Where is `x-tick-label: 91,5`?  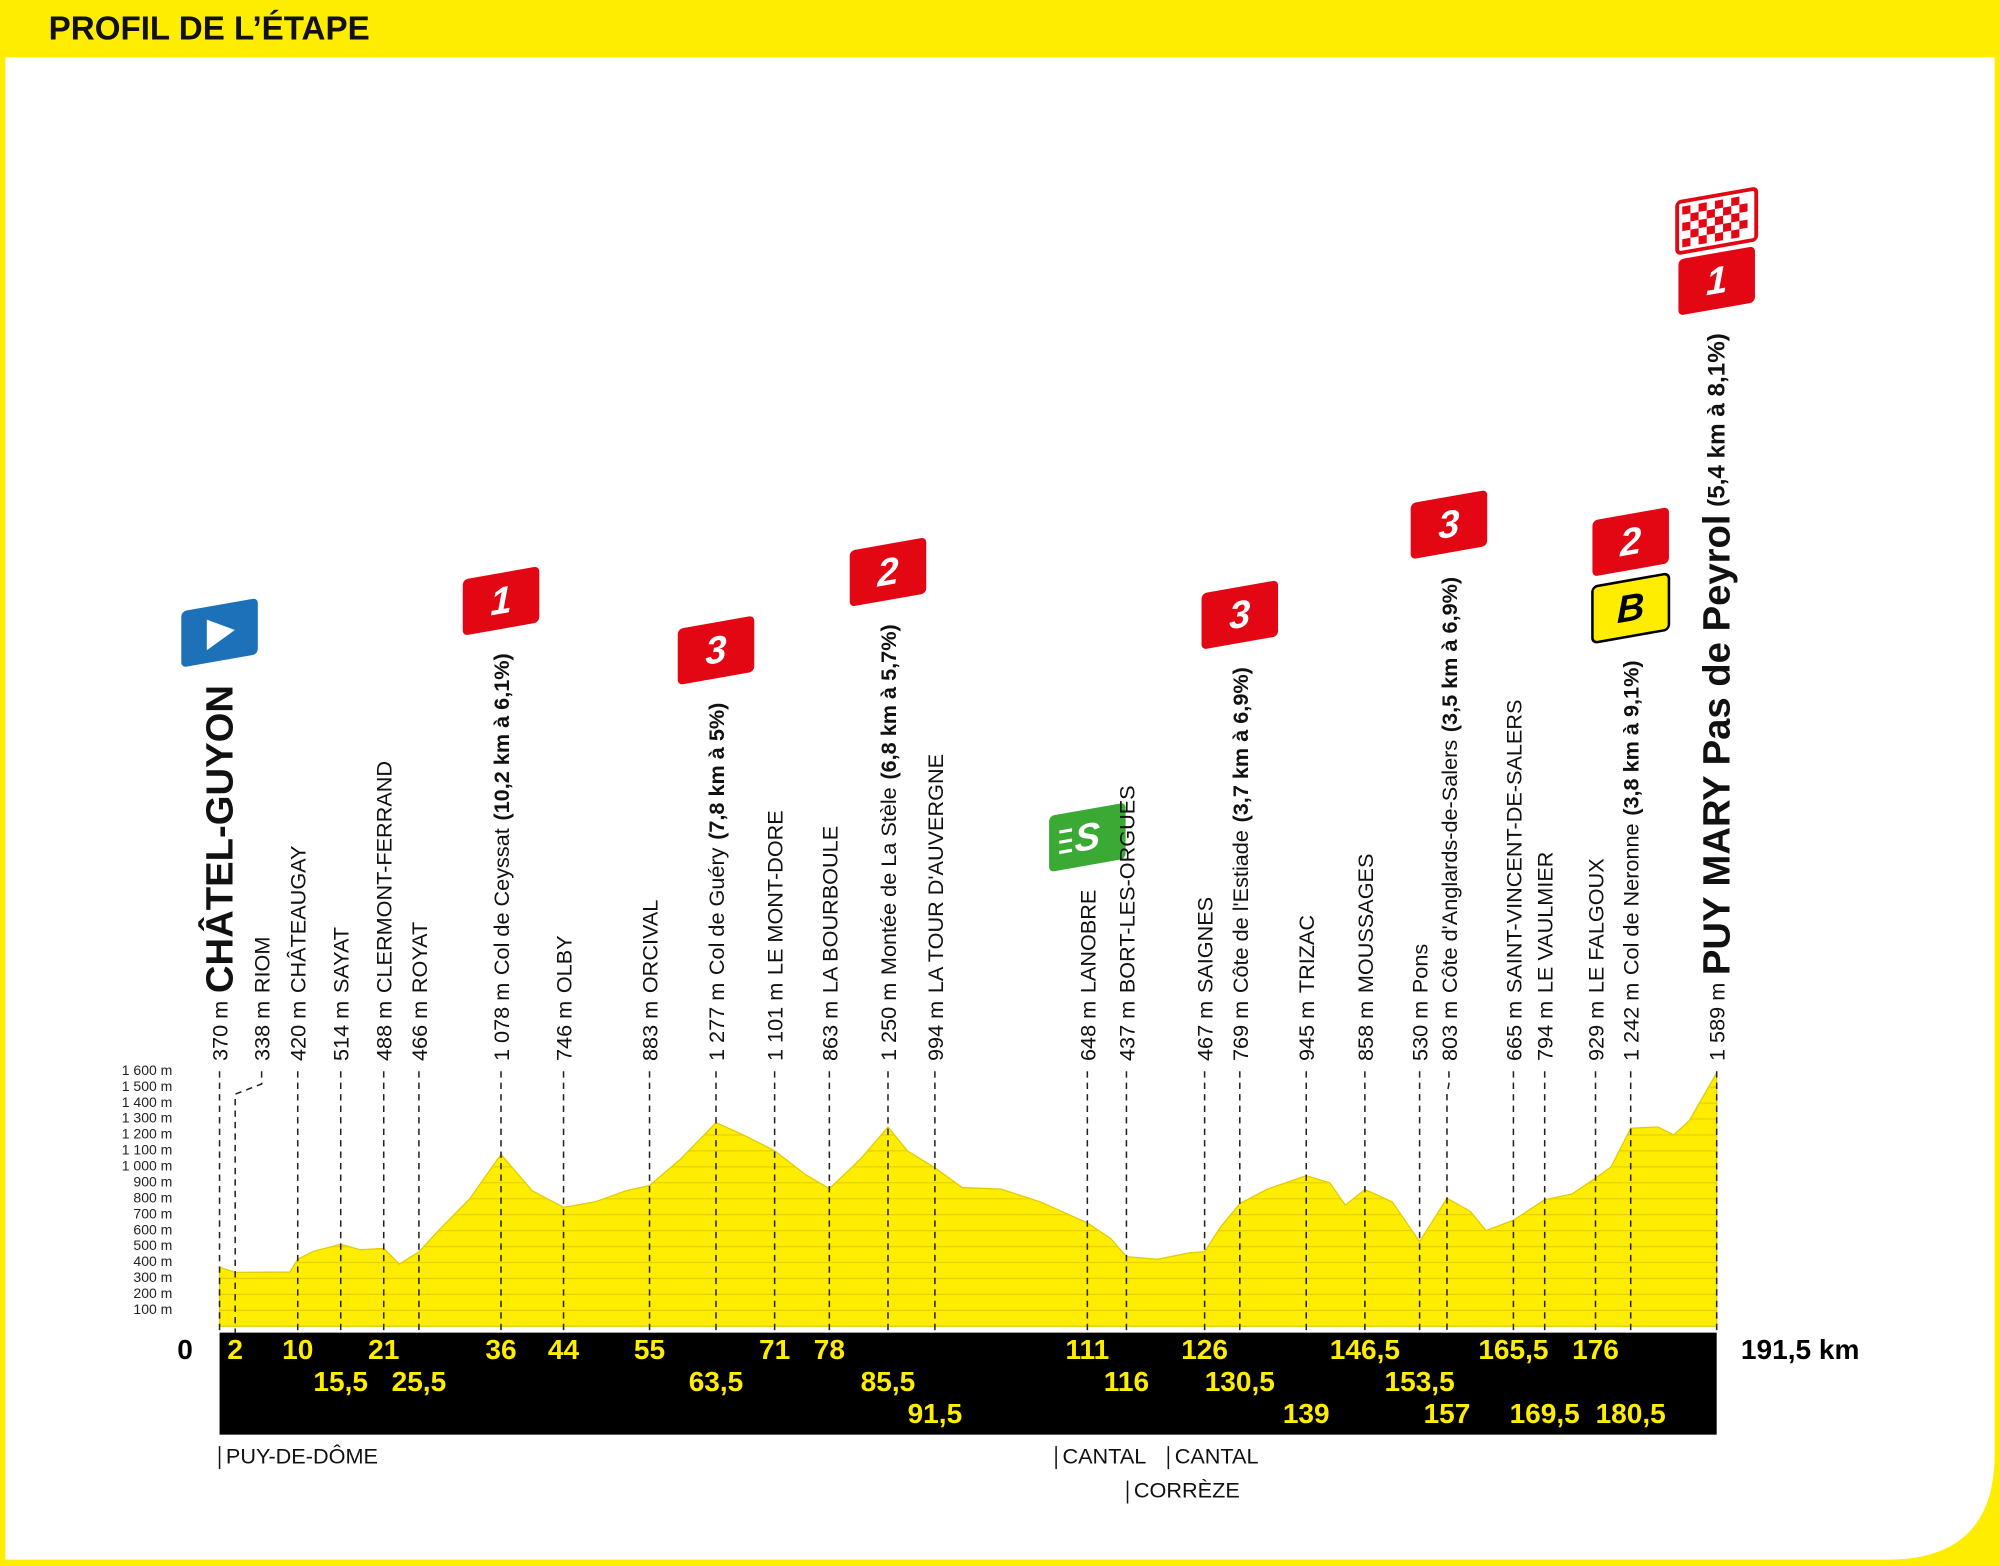
x-tick-label: 91,5 is located at coordinates (935, 1413).